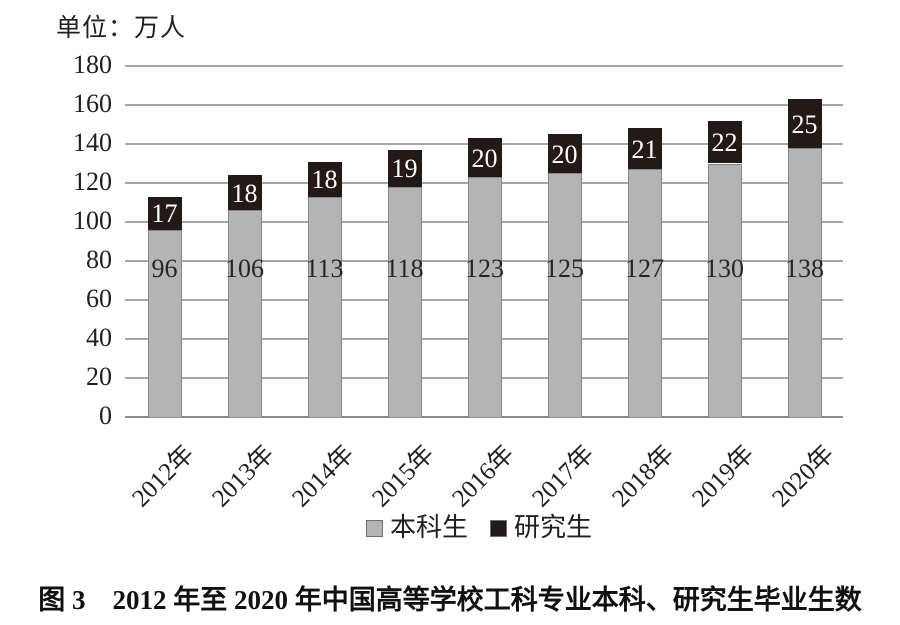 The image size is (900, 625). I want to click on x-tick-label: 2014年, so click(322, 476).